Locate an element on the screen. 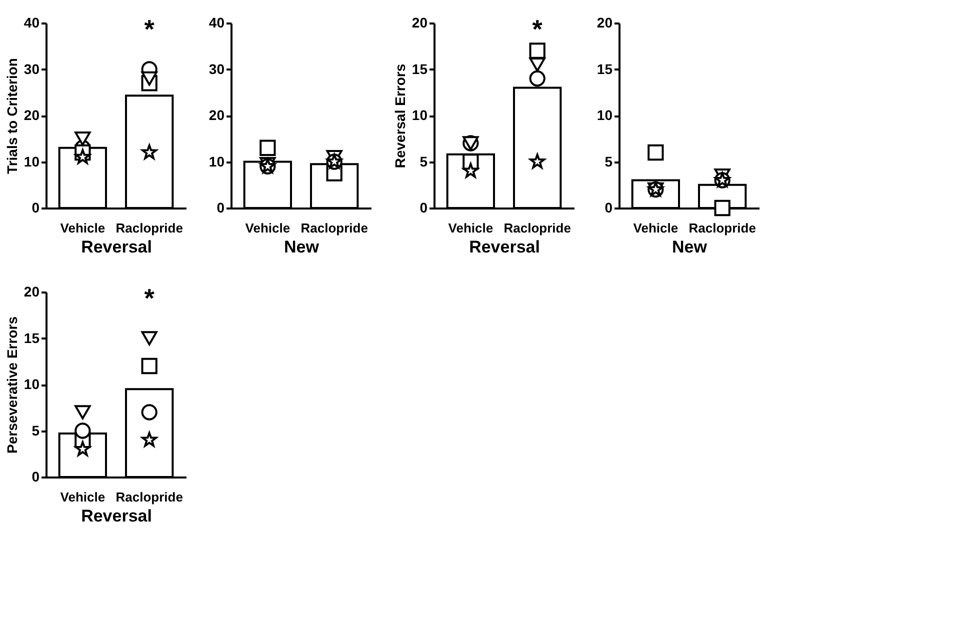 This screenshot has height=636, width=966. y-axis-title: Reversal Errors is located at coordinates (400, 116).